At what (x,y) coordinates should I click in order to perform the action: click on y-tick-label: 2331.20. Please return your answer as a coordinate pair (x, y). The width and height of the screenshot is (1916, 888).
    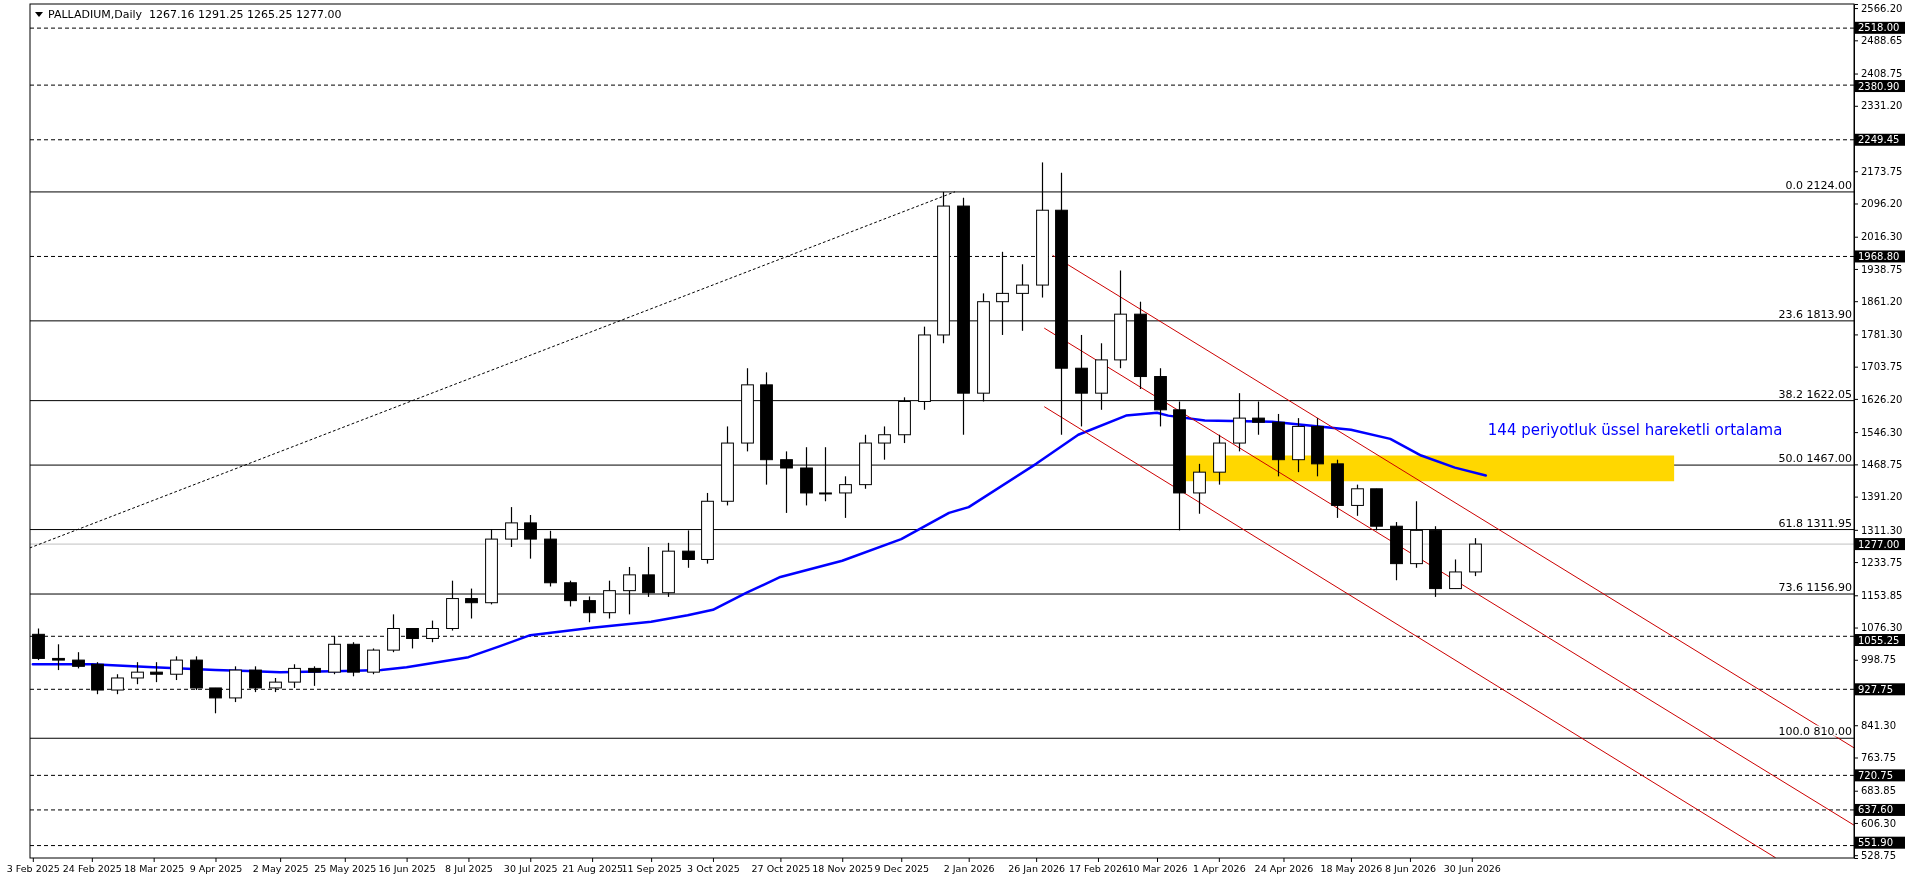
    Looking at the image, I should click on (1882, 106).